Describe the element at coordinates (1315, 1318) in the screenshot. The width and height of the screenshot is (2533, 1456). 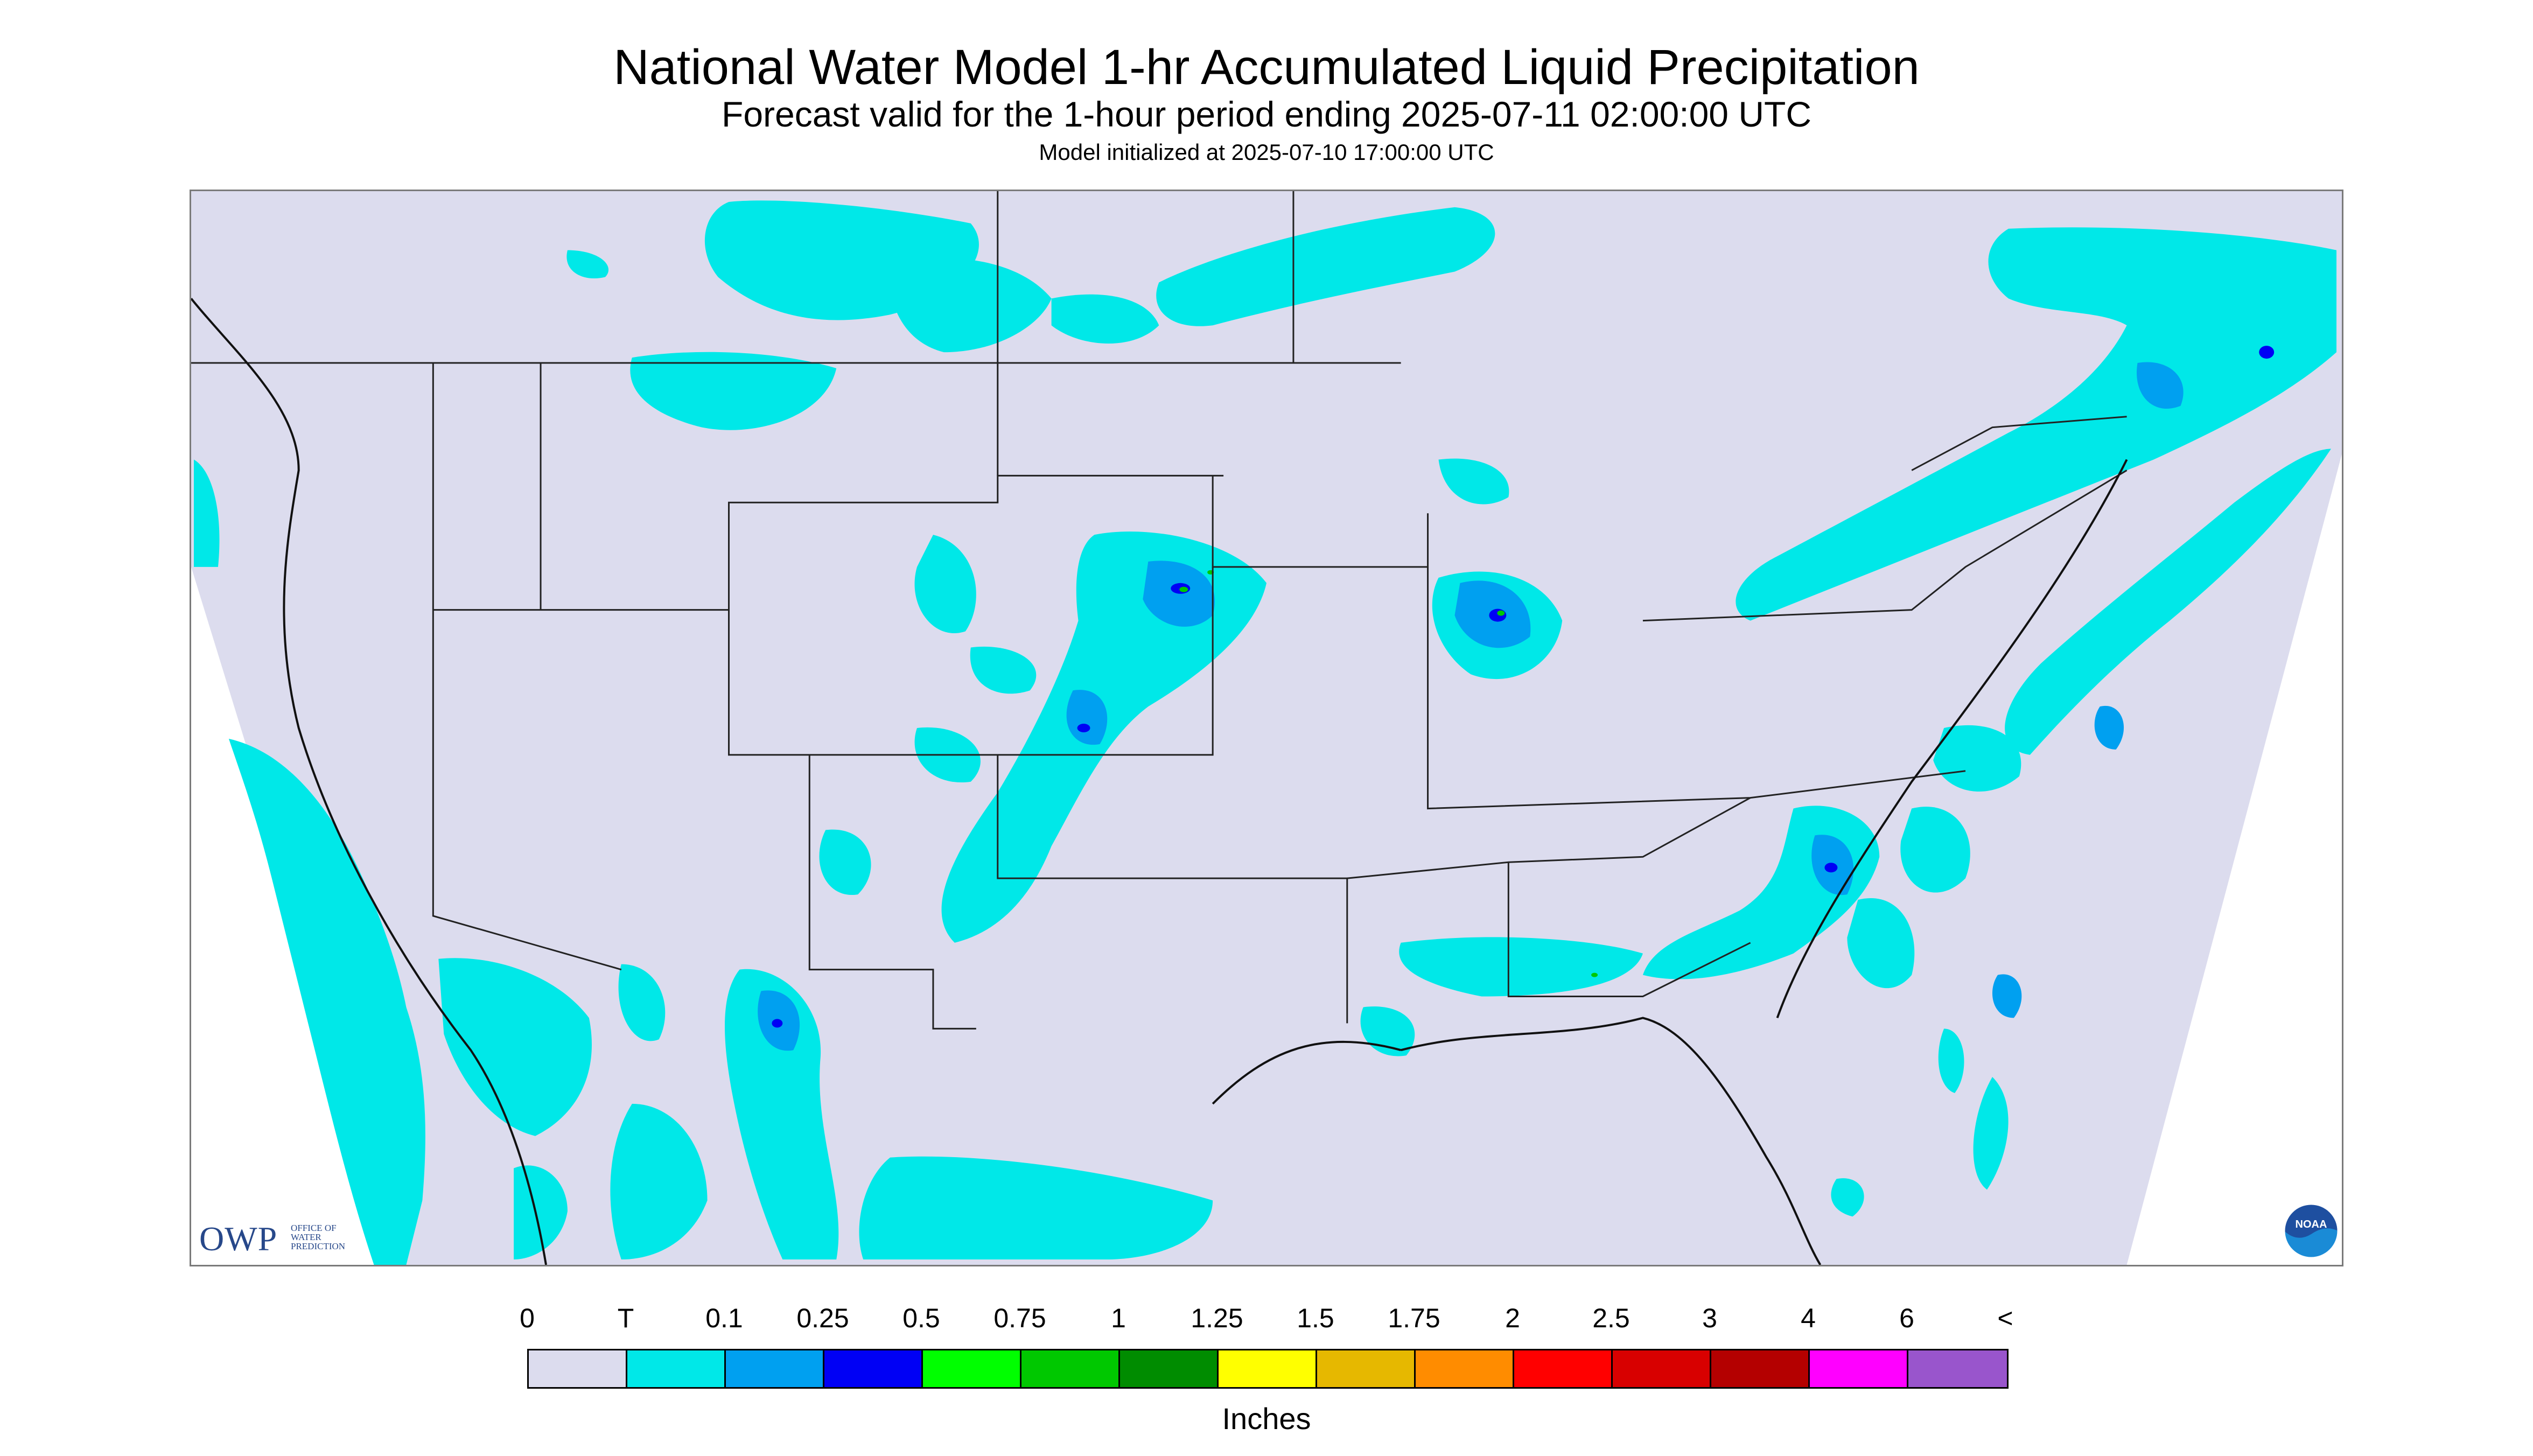
I see `legend-label: 1.5` at that location.